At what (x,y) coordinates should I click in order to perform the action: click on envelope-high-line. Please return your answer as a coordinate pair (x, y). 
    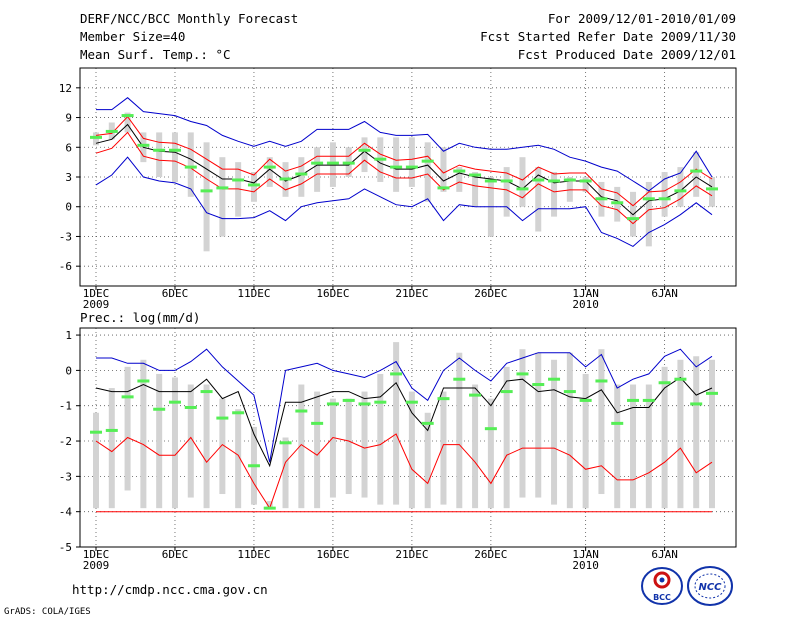
    Looking at the image, I should click on (404, 144).